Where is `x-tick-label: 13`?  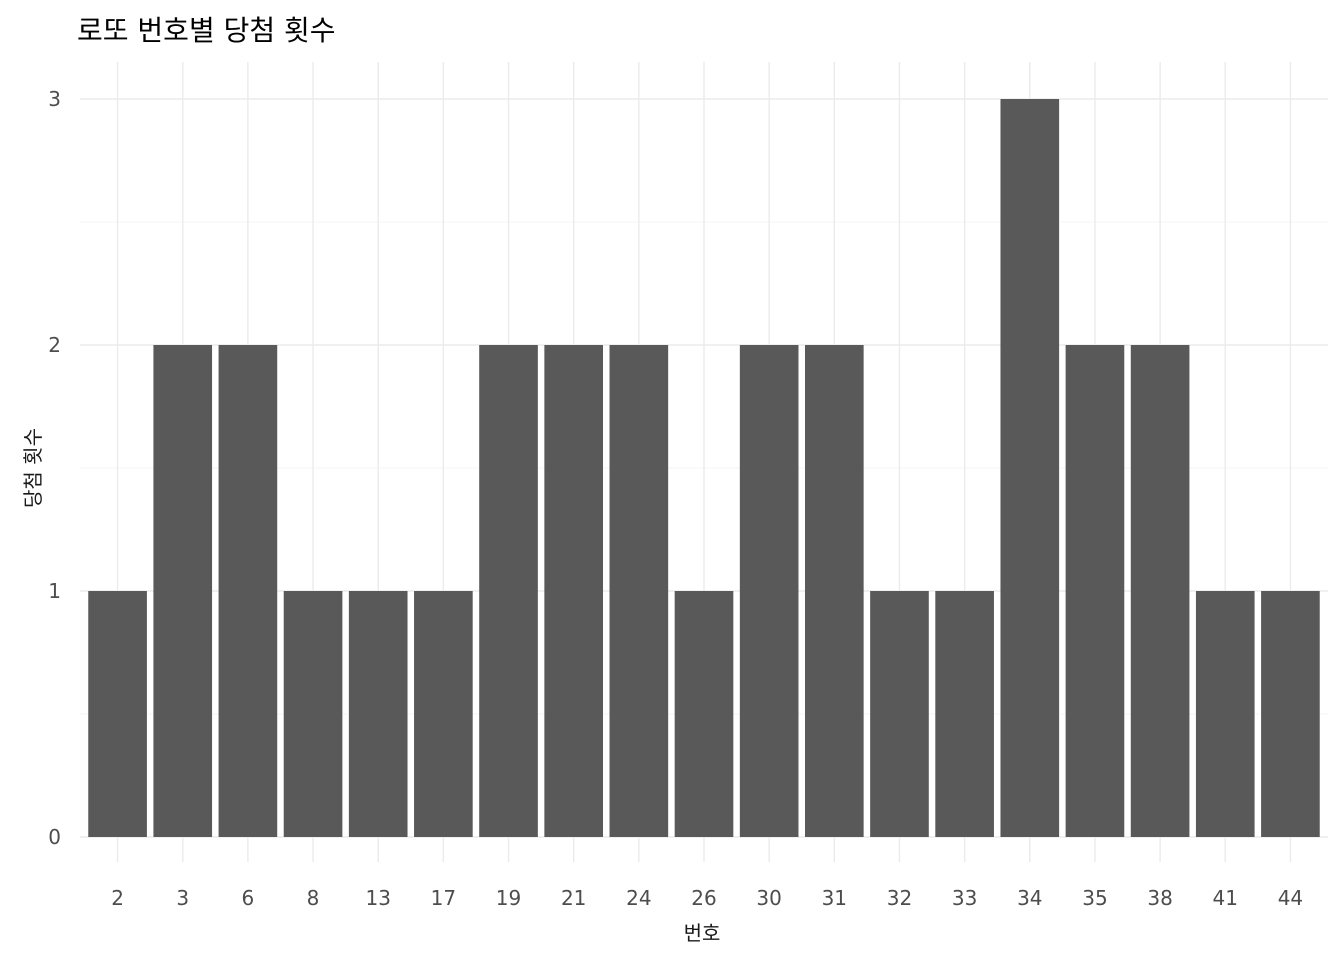 x-tick-label: 13 is located at coordinates (377, 898).